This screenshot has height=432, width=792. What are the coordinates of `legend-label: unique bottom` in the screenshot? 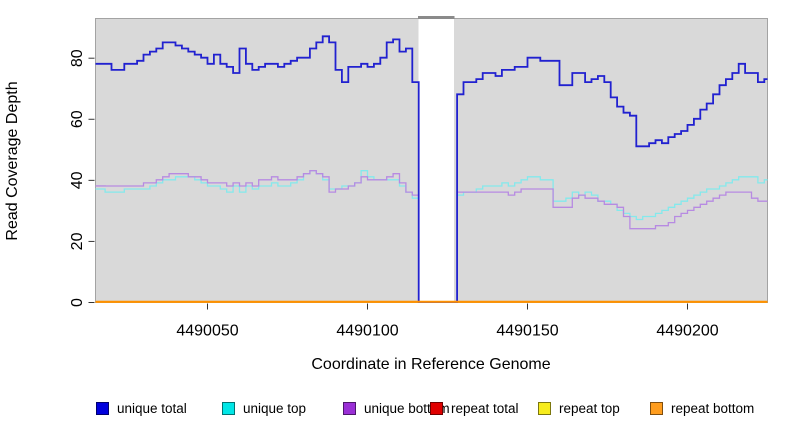 It's located at (407, 408).